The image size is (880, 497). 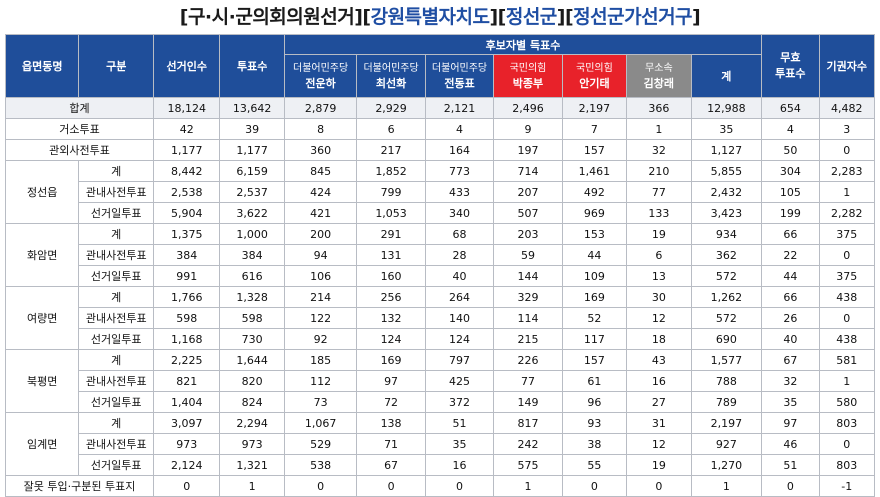 I want to click on cell-cand-4: 114, so click(x=528, y=318).